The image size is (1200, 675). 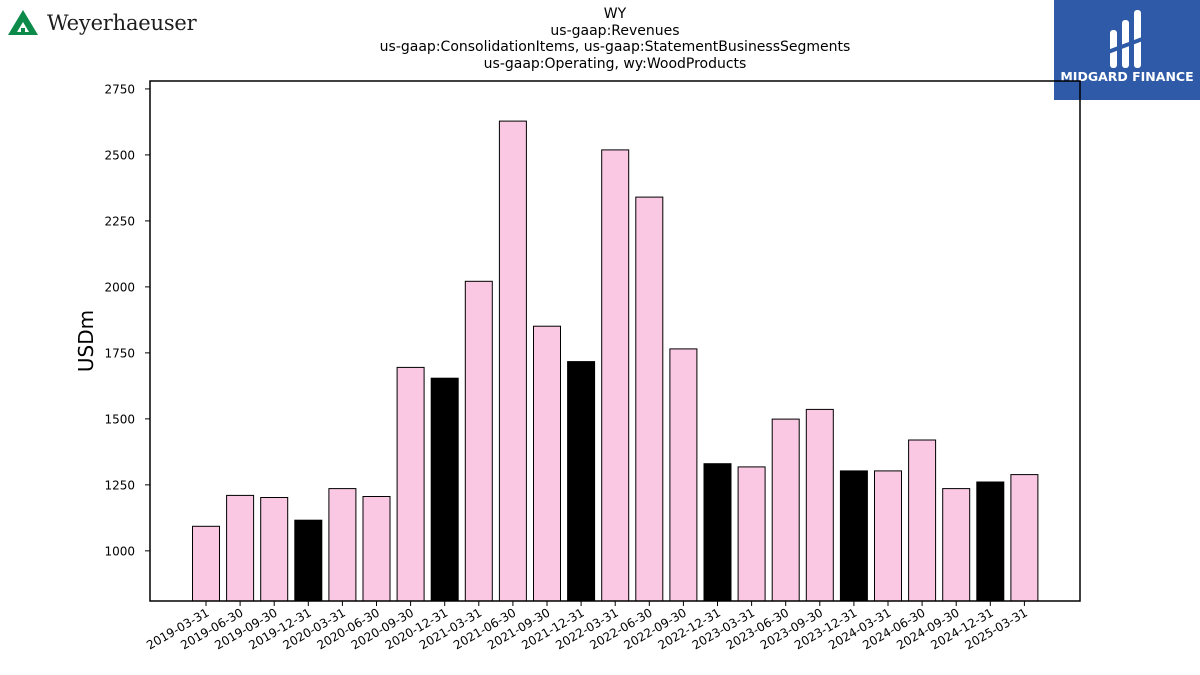 What do you see at coordinates (23, 22) in the screenshot?
I see `tree-icon` at bounding box center [23, 22].